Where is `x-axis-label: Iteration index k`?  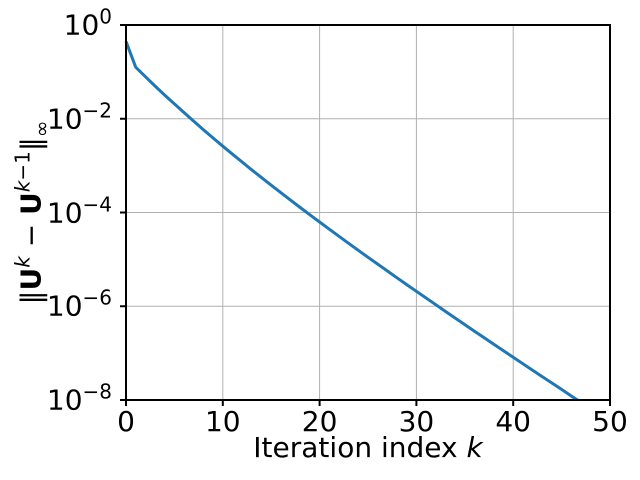
x-axis-label: Iteration index k is located at coordinates (368, 447).